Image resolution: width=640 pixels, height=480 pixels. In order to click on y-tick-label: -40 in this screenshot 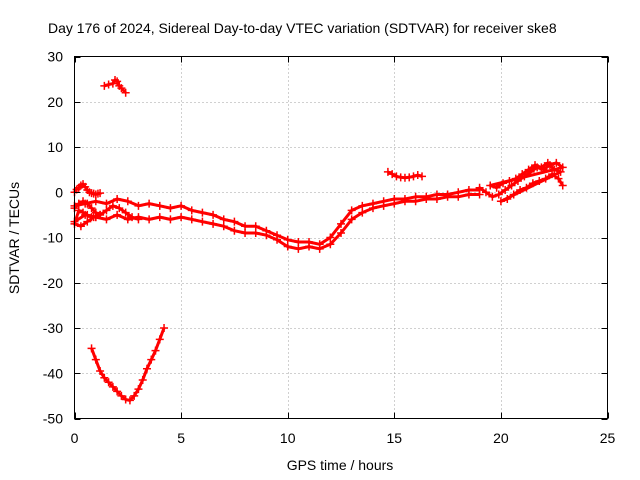, I will do `click(53, 373)`.